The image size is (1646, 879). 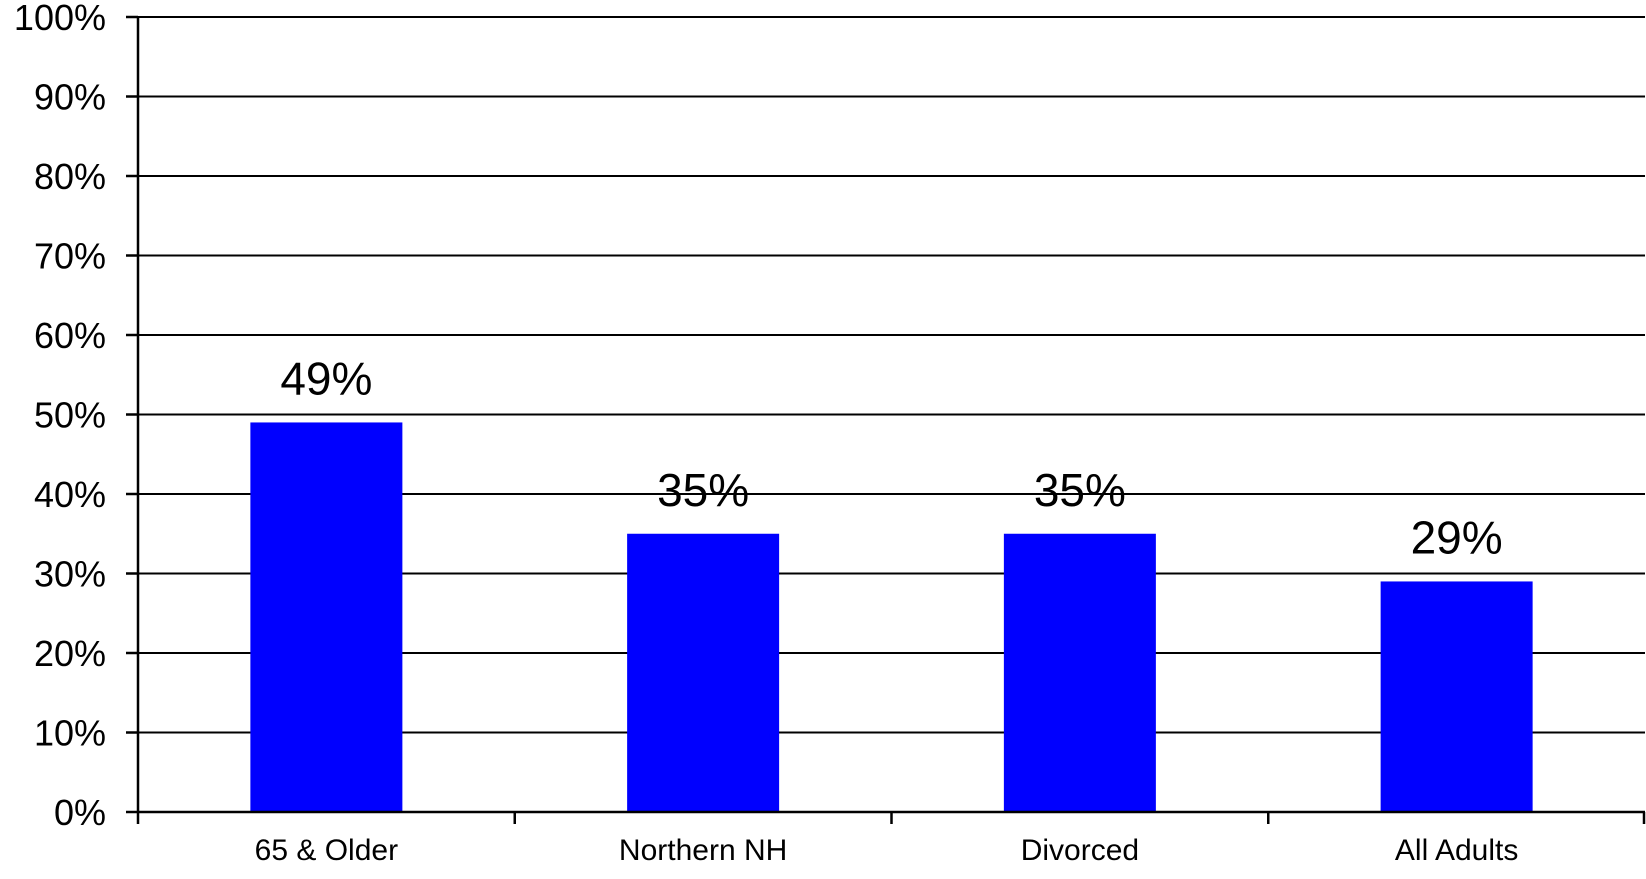 I want to click on y-tick-labels: 0% 10% 20% 30% 40% 50% 60% 70% 80% 90% 100%, so click(x=60, y=416).